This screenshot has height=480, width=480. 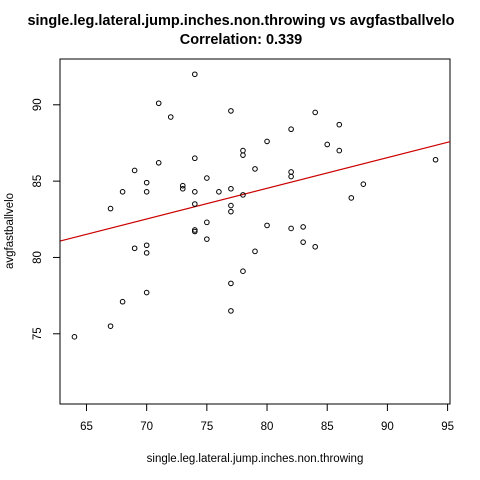 I want to click on y-tick-label-85: 85, so click(x=38, y=181).